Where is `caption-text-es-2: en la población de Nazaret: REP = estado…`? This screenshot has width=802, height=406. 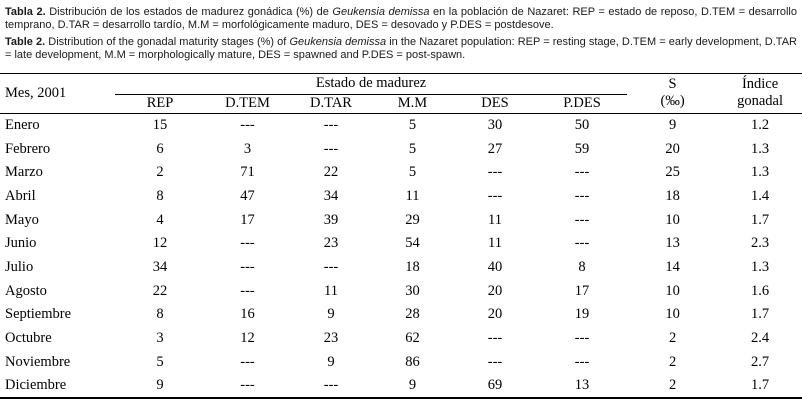 caption-text-es-2: en la población de Nazaret: REP = estado… is located at coordinates (401, 19).